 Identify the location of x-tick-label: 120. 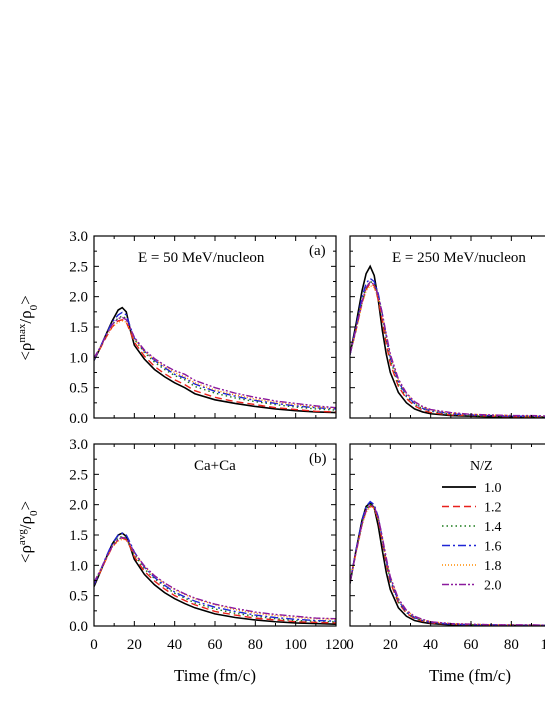
(336, 645).